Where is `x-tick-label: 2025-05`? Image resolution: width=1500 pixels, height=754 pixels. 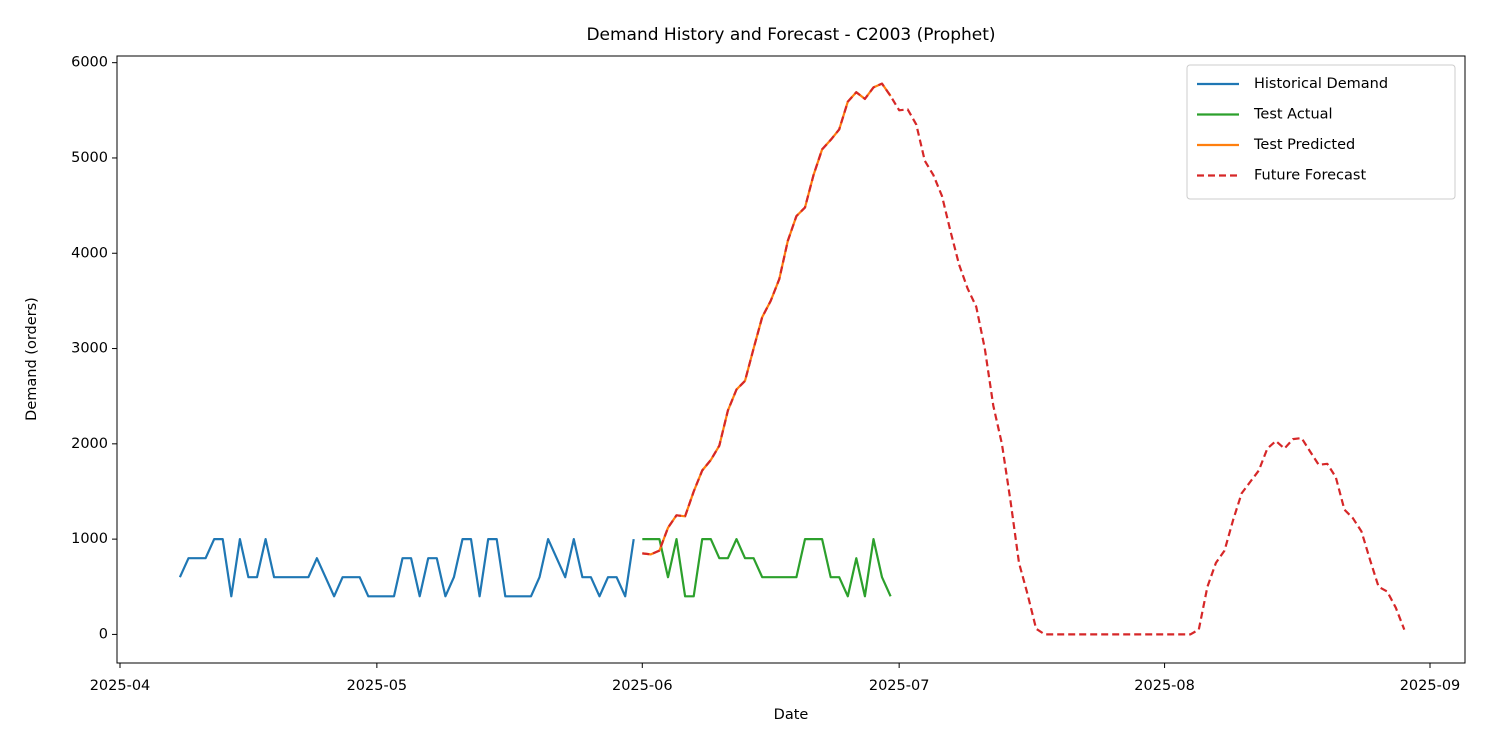 x-tick-label: 2025-05 is located at coordinates (377, 686).